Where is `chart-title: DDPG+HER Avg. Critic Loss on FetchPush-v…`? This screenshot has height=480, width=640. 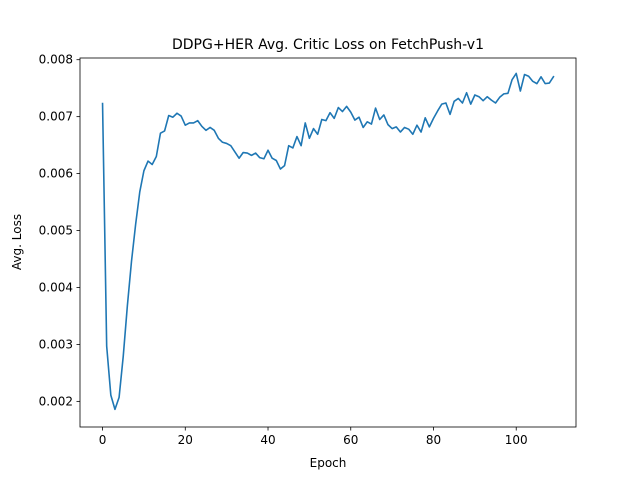
chart-title: DDPG+HER Avg. Critic Loss on FetchPush-v… is located at coordinates (328, 45).